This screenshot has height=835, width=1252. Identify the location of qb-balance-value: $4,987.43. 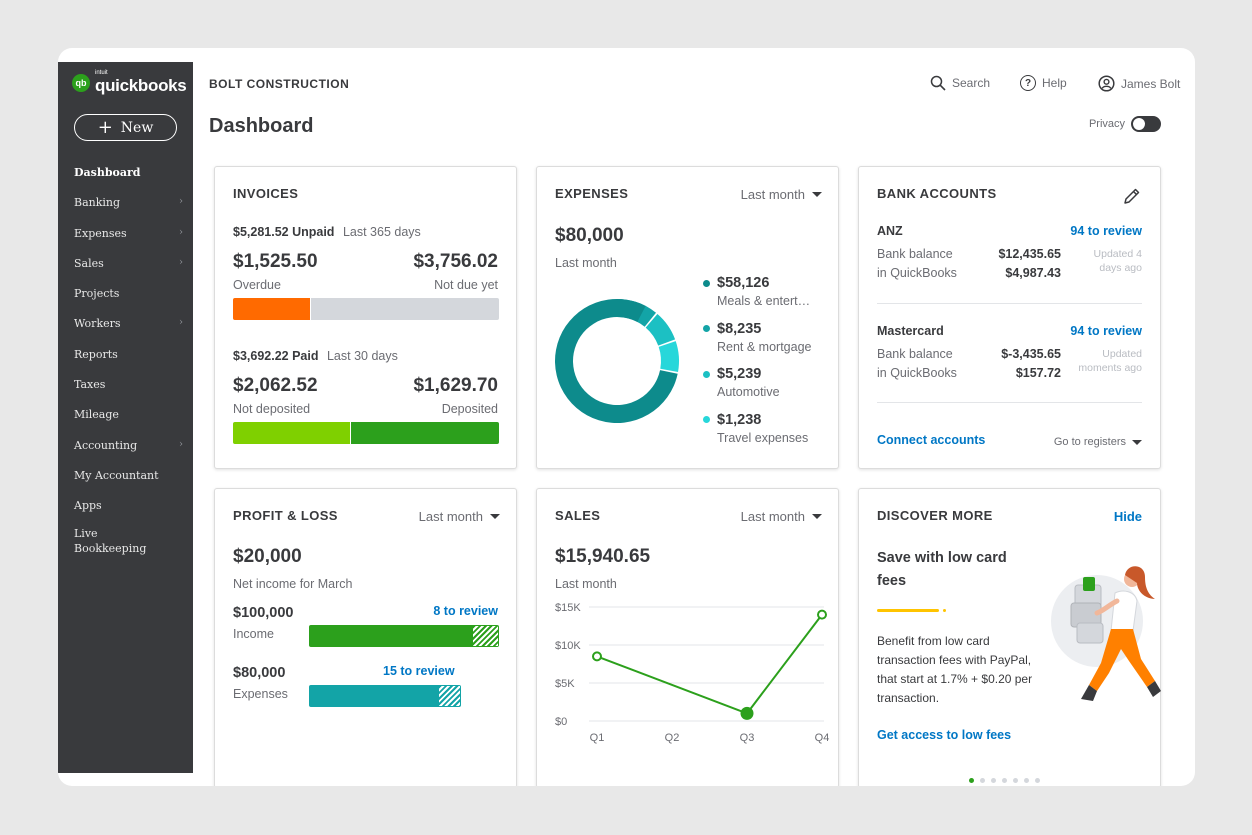
(1033, 273).